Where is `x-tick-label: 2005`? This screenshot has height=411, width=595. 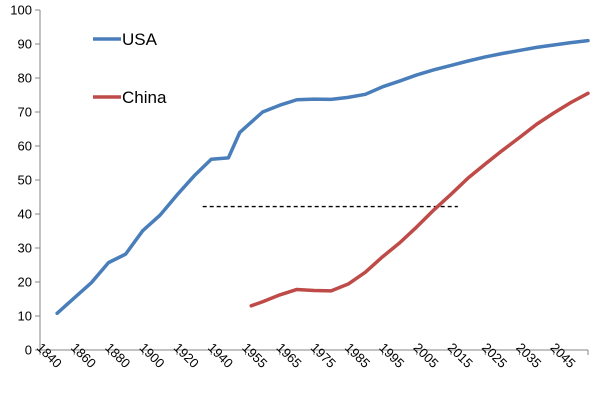 x-tick-label: 2005 is located at coordinates (426, 355).